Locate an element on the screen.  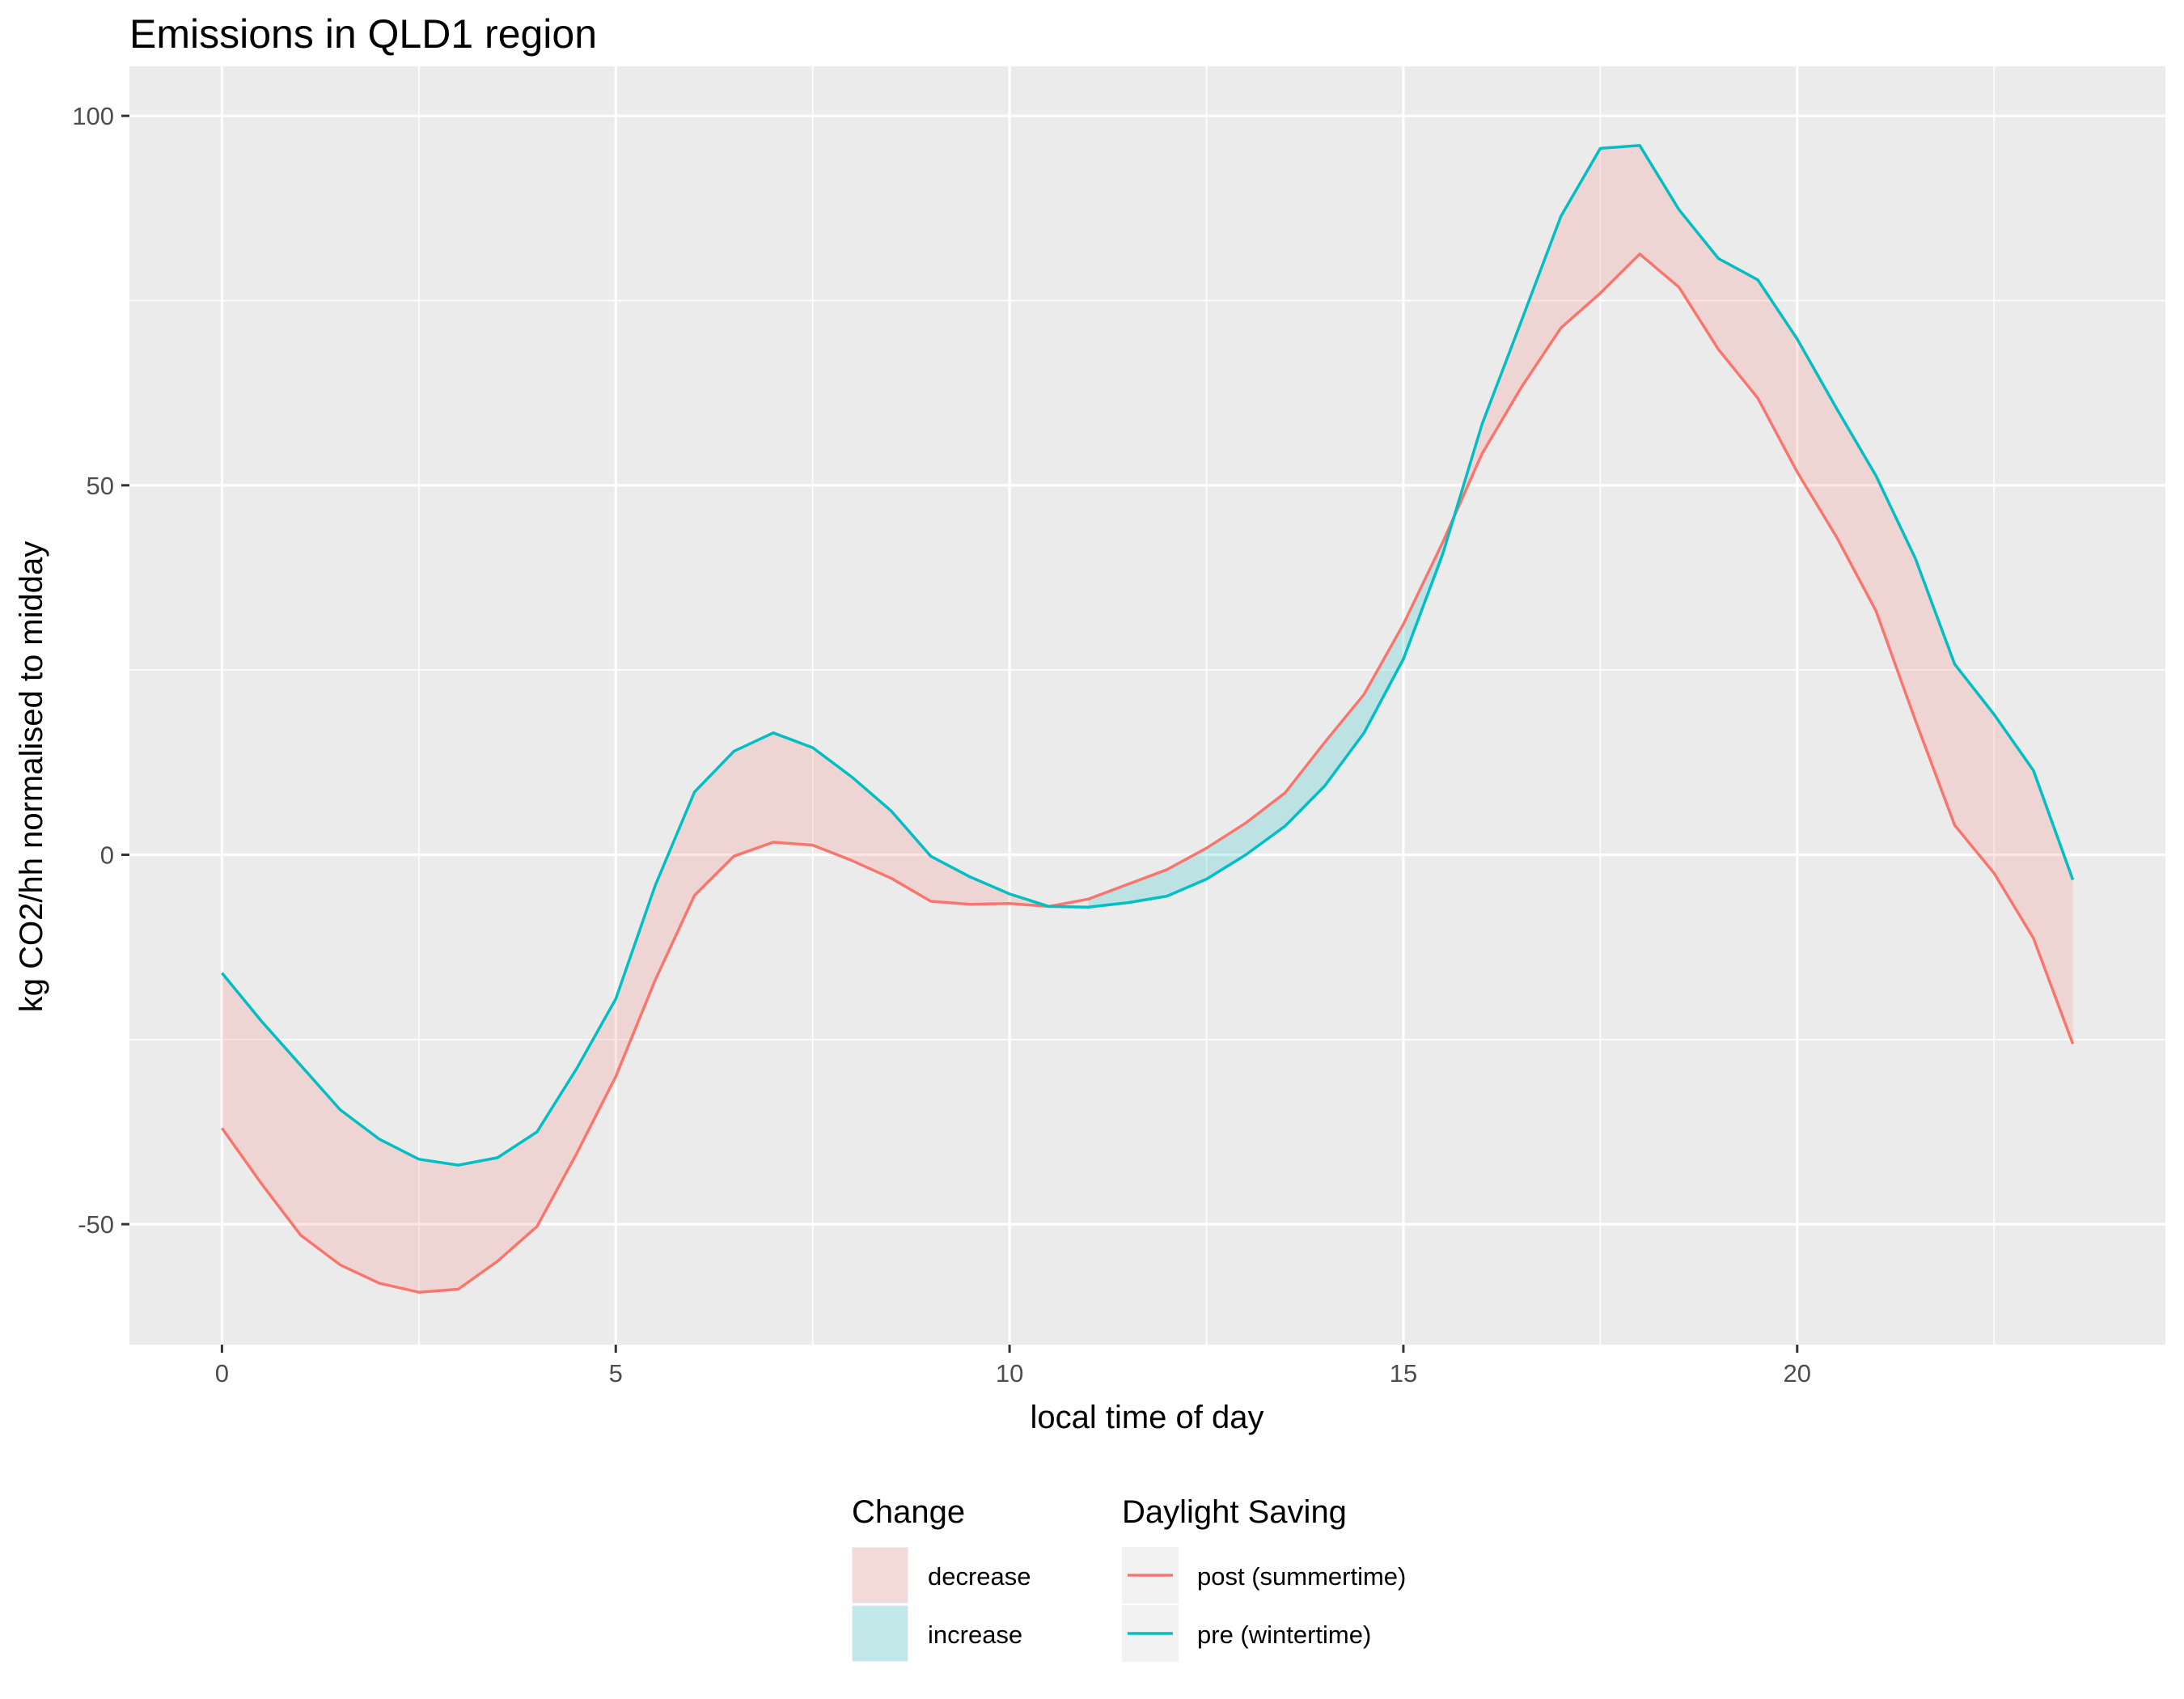
legend-daylight-saving-title: Daylight Saving is located at coordinates (1234, 1512).